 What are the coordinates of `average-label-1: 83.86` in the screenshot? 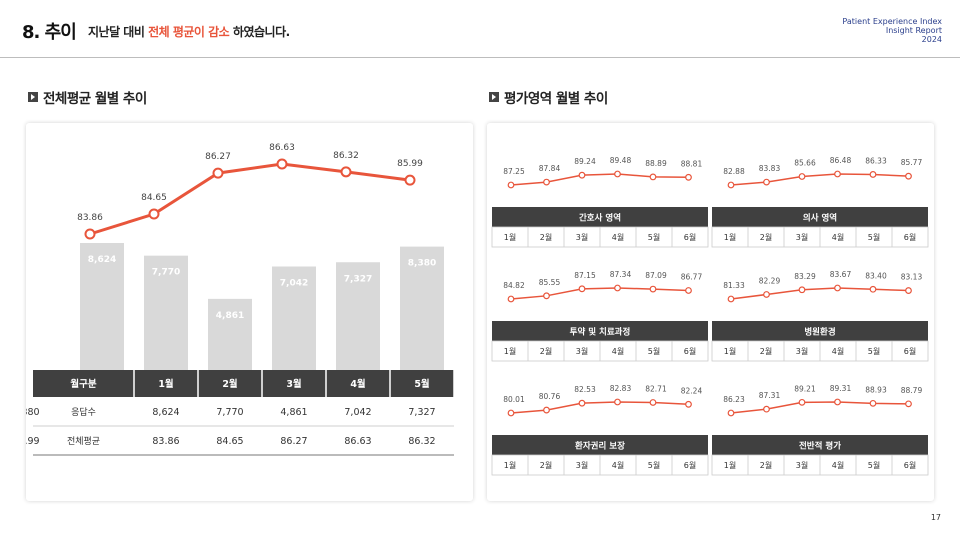 It's located at (90, 218).